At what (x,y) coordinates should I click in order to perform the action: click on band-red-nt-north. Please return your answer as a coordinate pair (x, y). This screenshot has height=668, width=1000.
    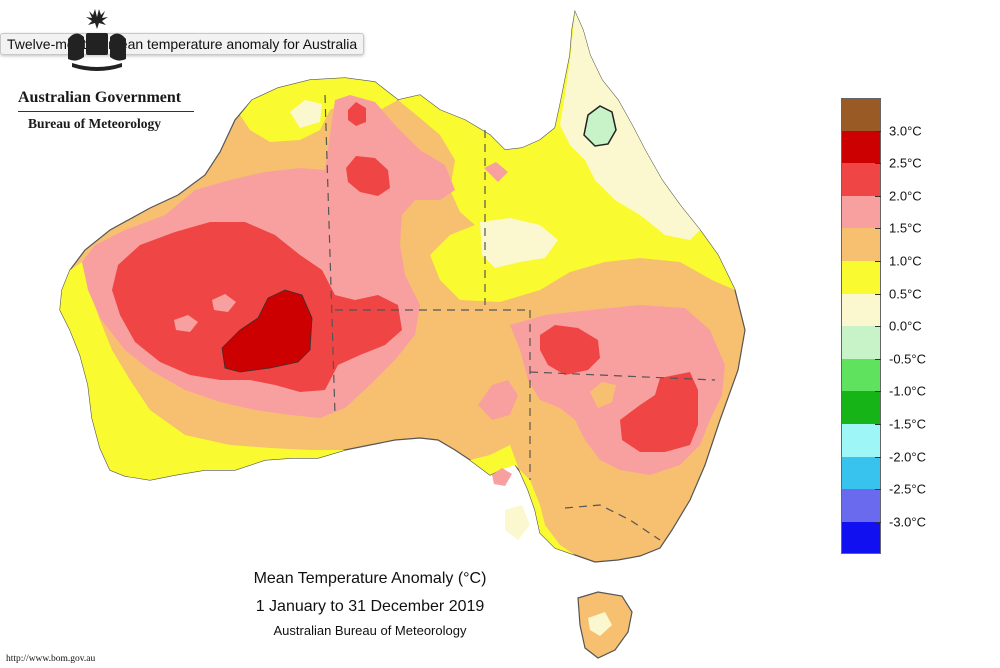
    Looking at the image, I should click on (357, 114).